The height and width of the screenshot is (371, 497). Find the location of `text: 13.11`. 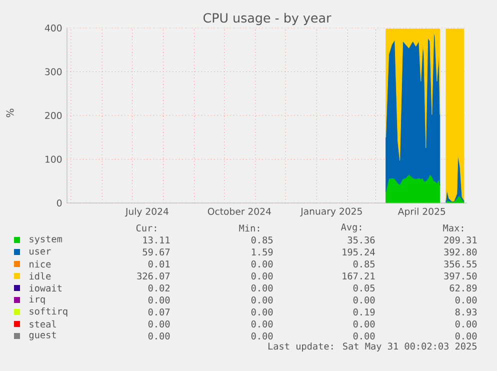

text: 13.11 is located at coordinates (156, 240).